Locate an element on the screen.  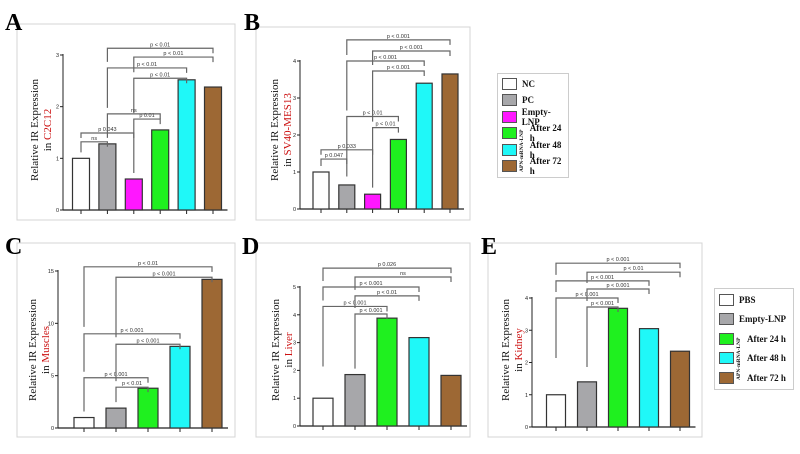
significance-label: p 0.026 is located at coordinates (387, 265).